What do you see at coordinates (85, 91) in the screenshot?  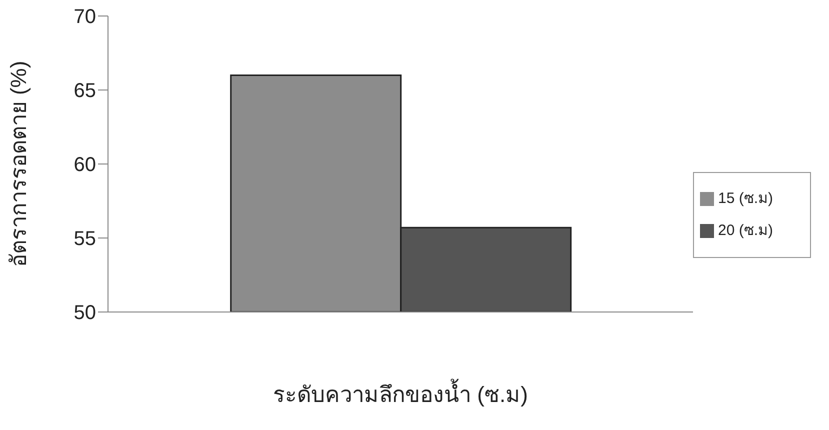 I see `y-tick-label: 65` at bounding box center [85, 91].